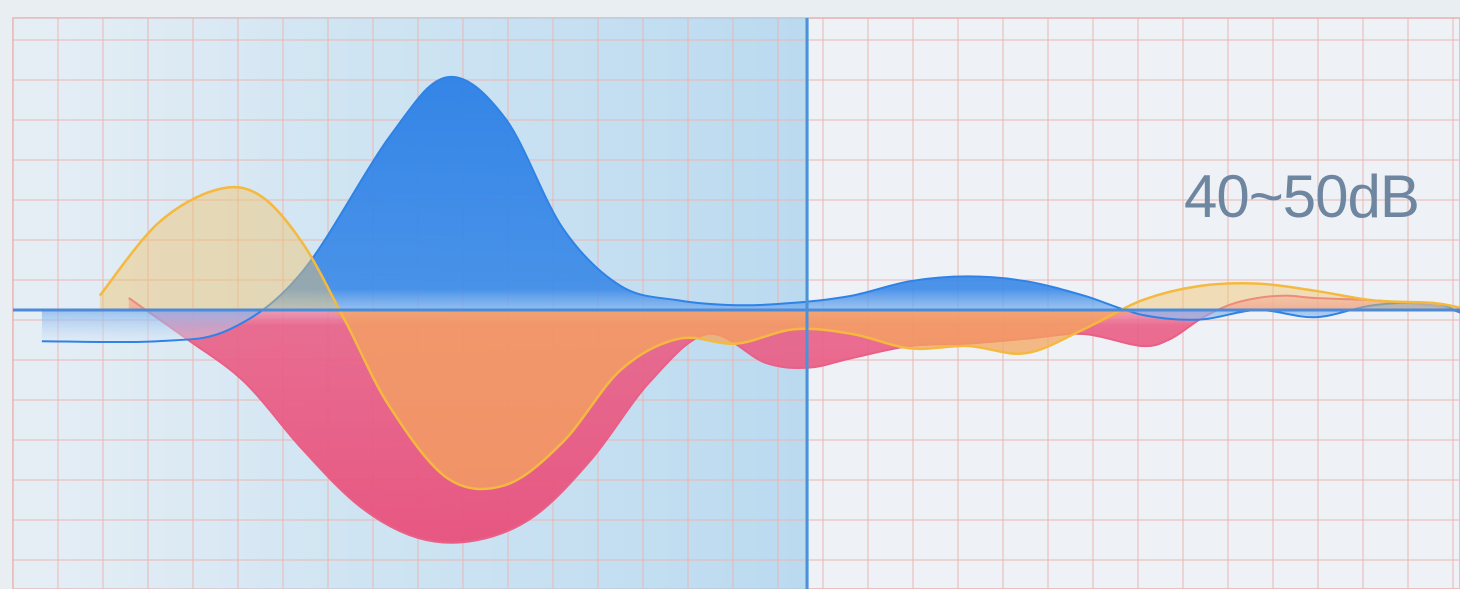  Describe the element at coordinates (1302, 196) in the screenshot. I see `db-range-label: 40~50dB` at that location.